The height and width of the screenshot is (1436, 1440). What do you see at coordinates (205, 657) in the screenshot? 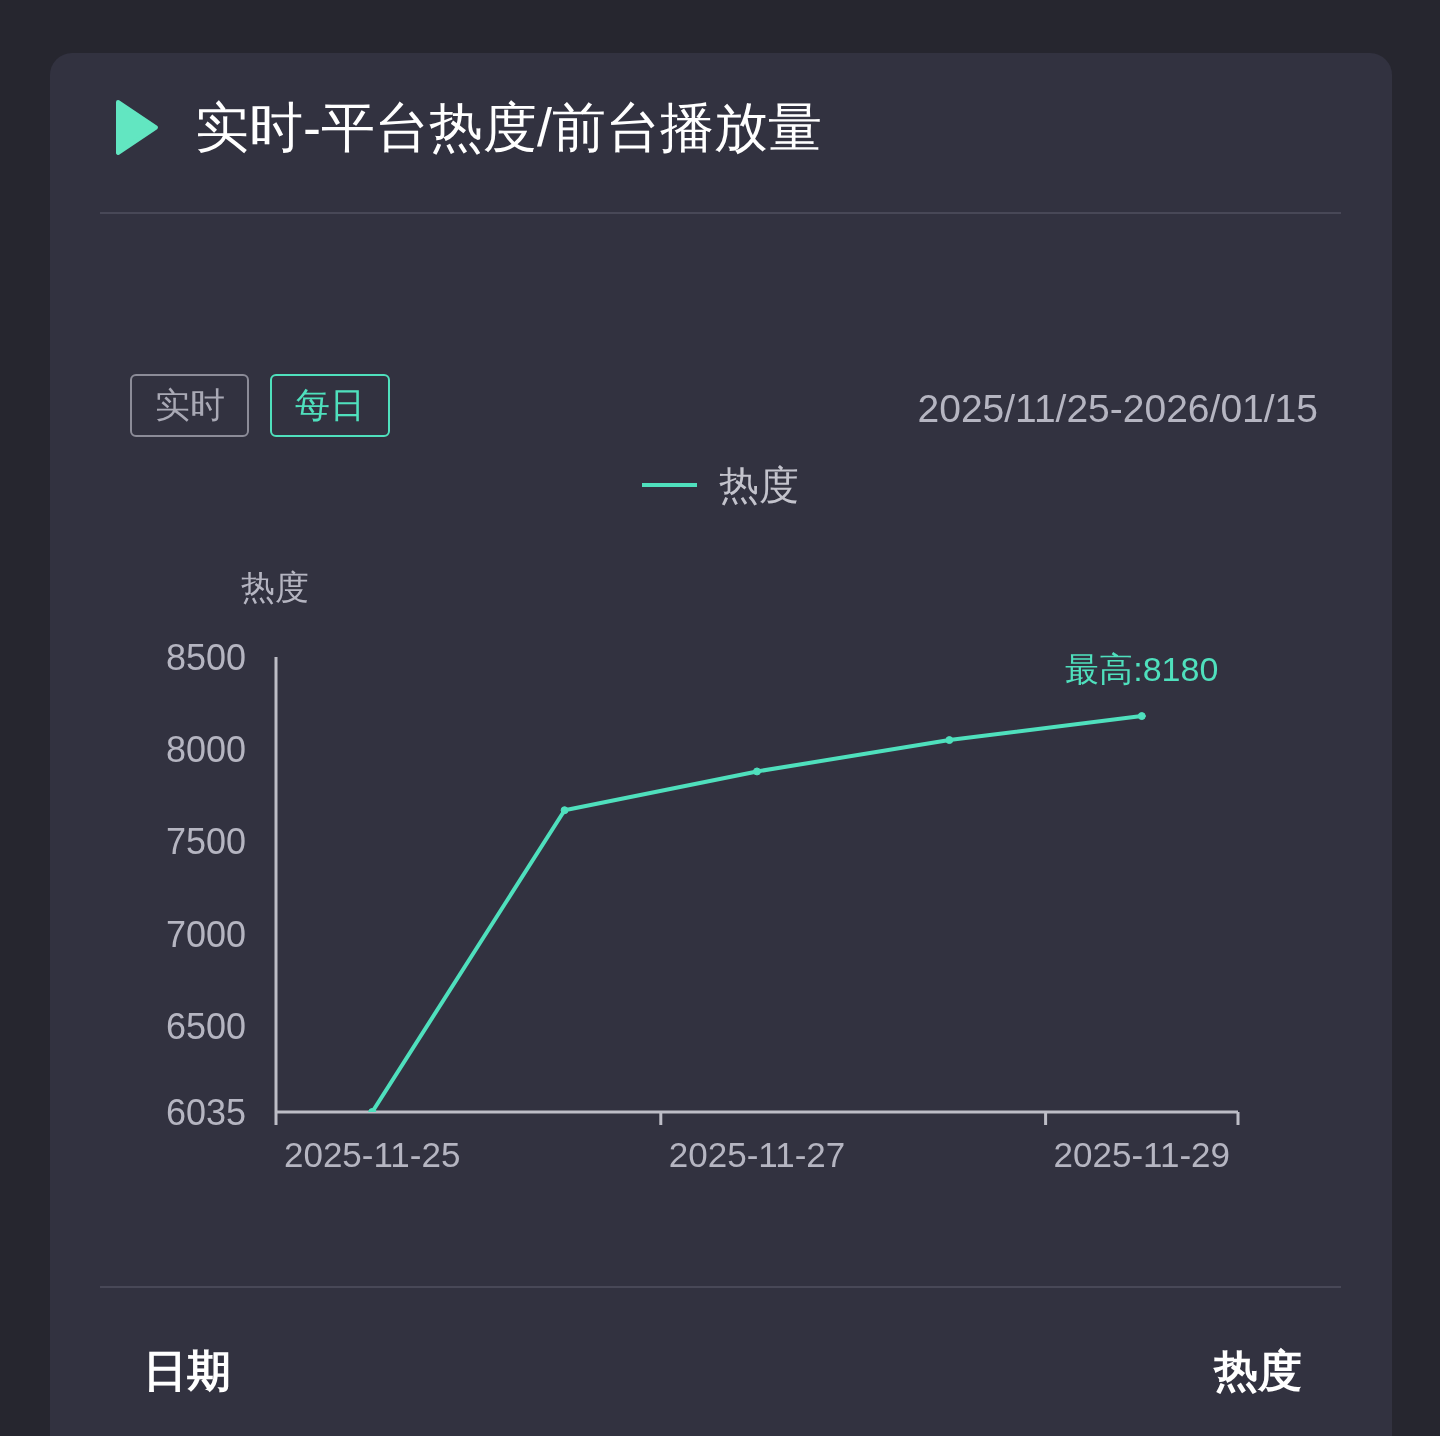
I see `y-tick-label: 8500` at bounding box center [205, 657].